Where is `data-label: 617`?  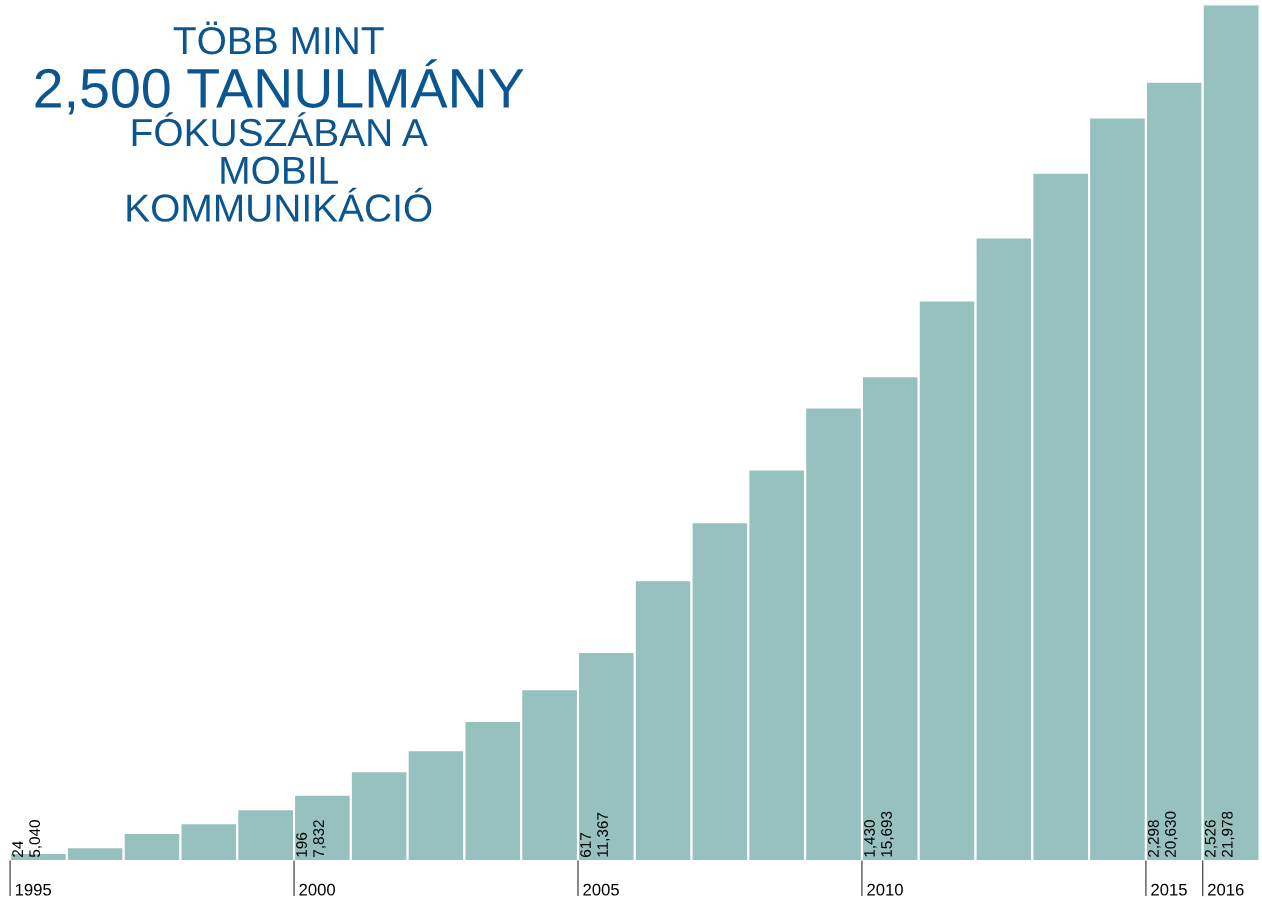 data-label: 617 is located at coordinates (585, 844).